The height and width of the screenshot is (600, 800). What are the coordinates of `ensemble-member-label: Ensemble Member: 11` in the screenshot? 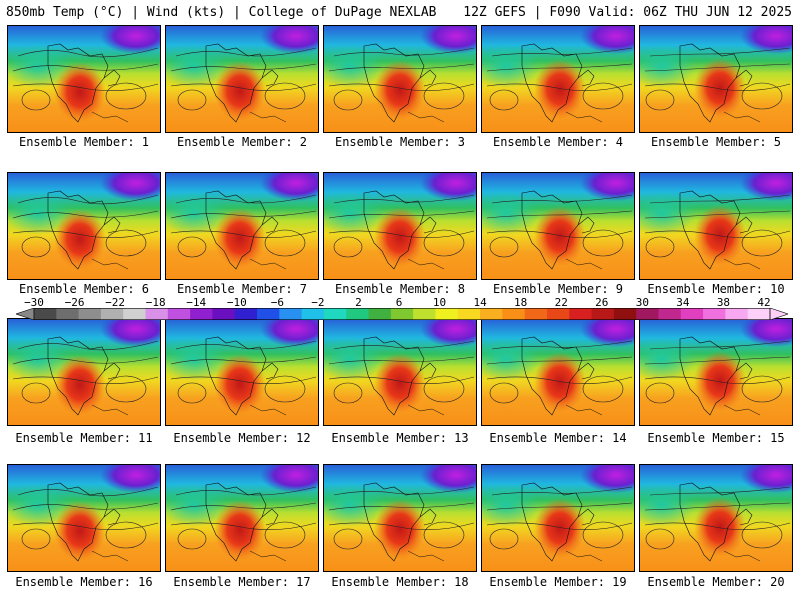 It's located at (84, 438).